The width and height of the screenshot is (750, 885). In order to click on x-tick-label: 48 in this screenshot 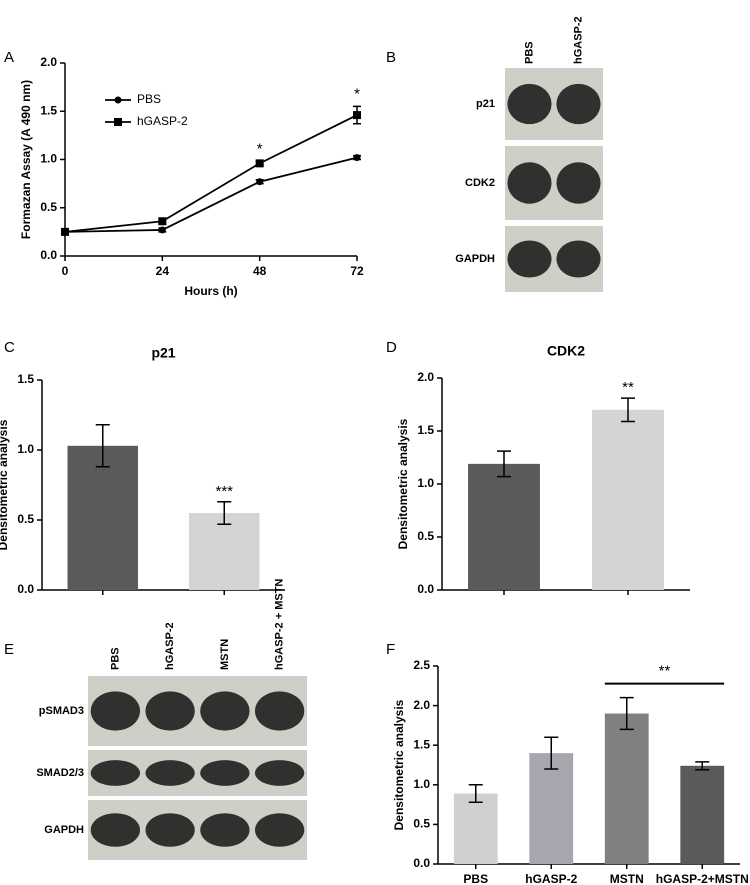, I will do `click(260, 271)`.